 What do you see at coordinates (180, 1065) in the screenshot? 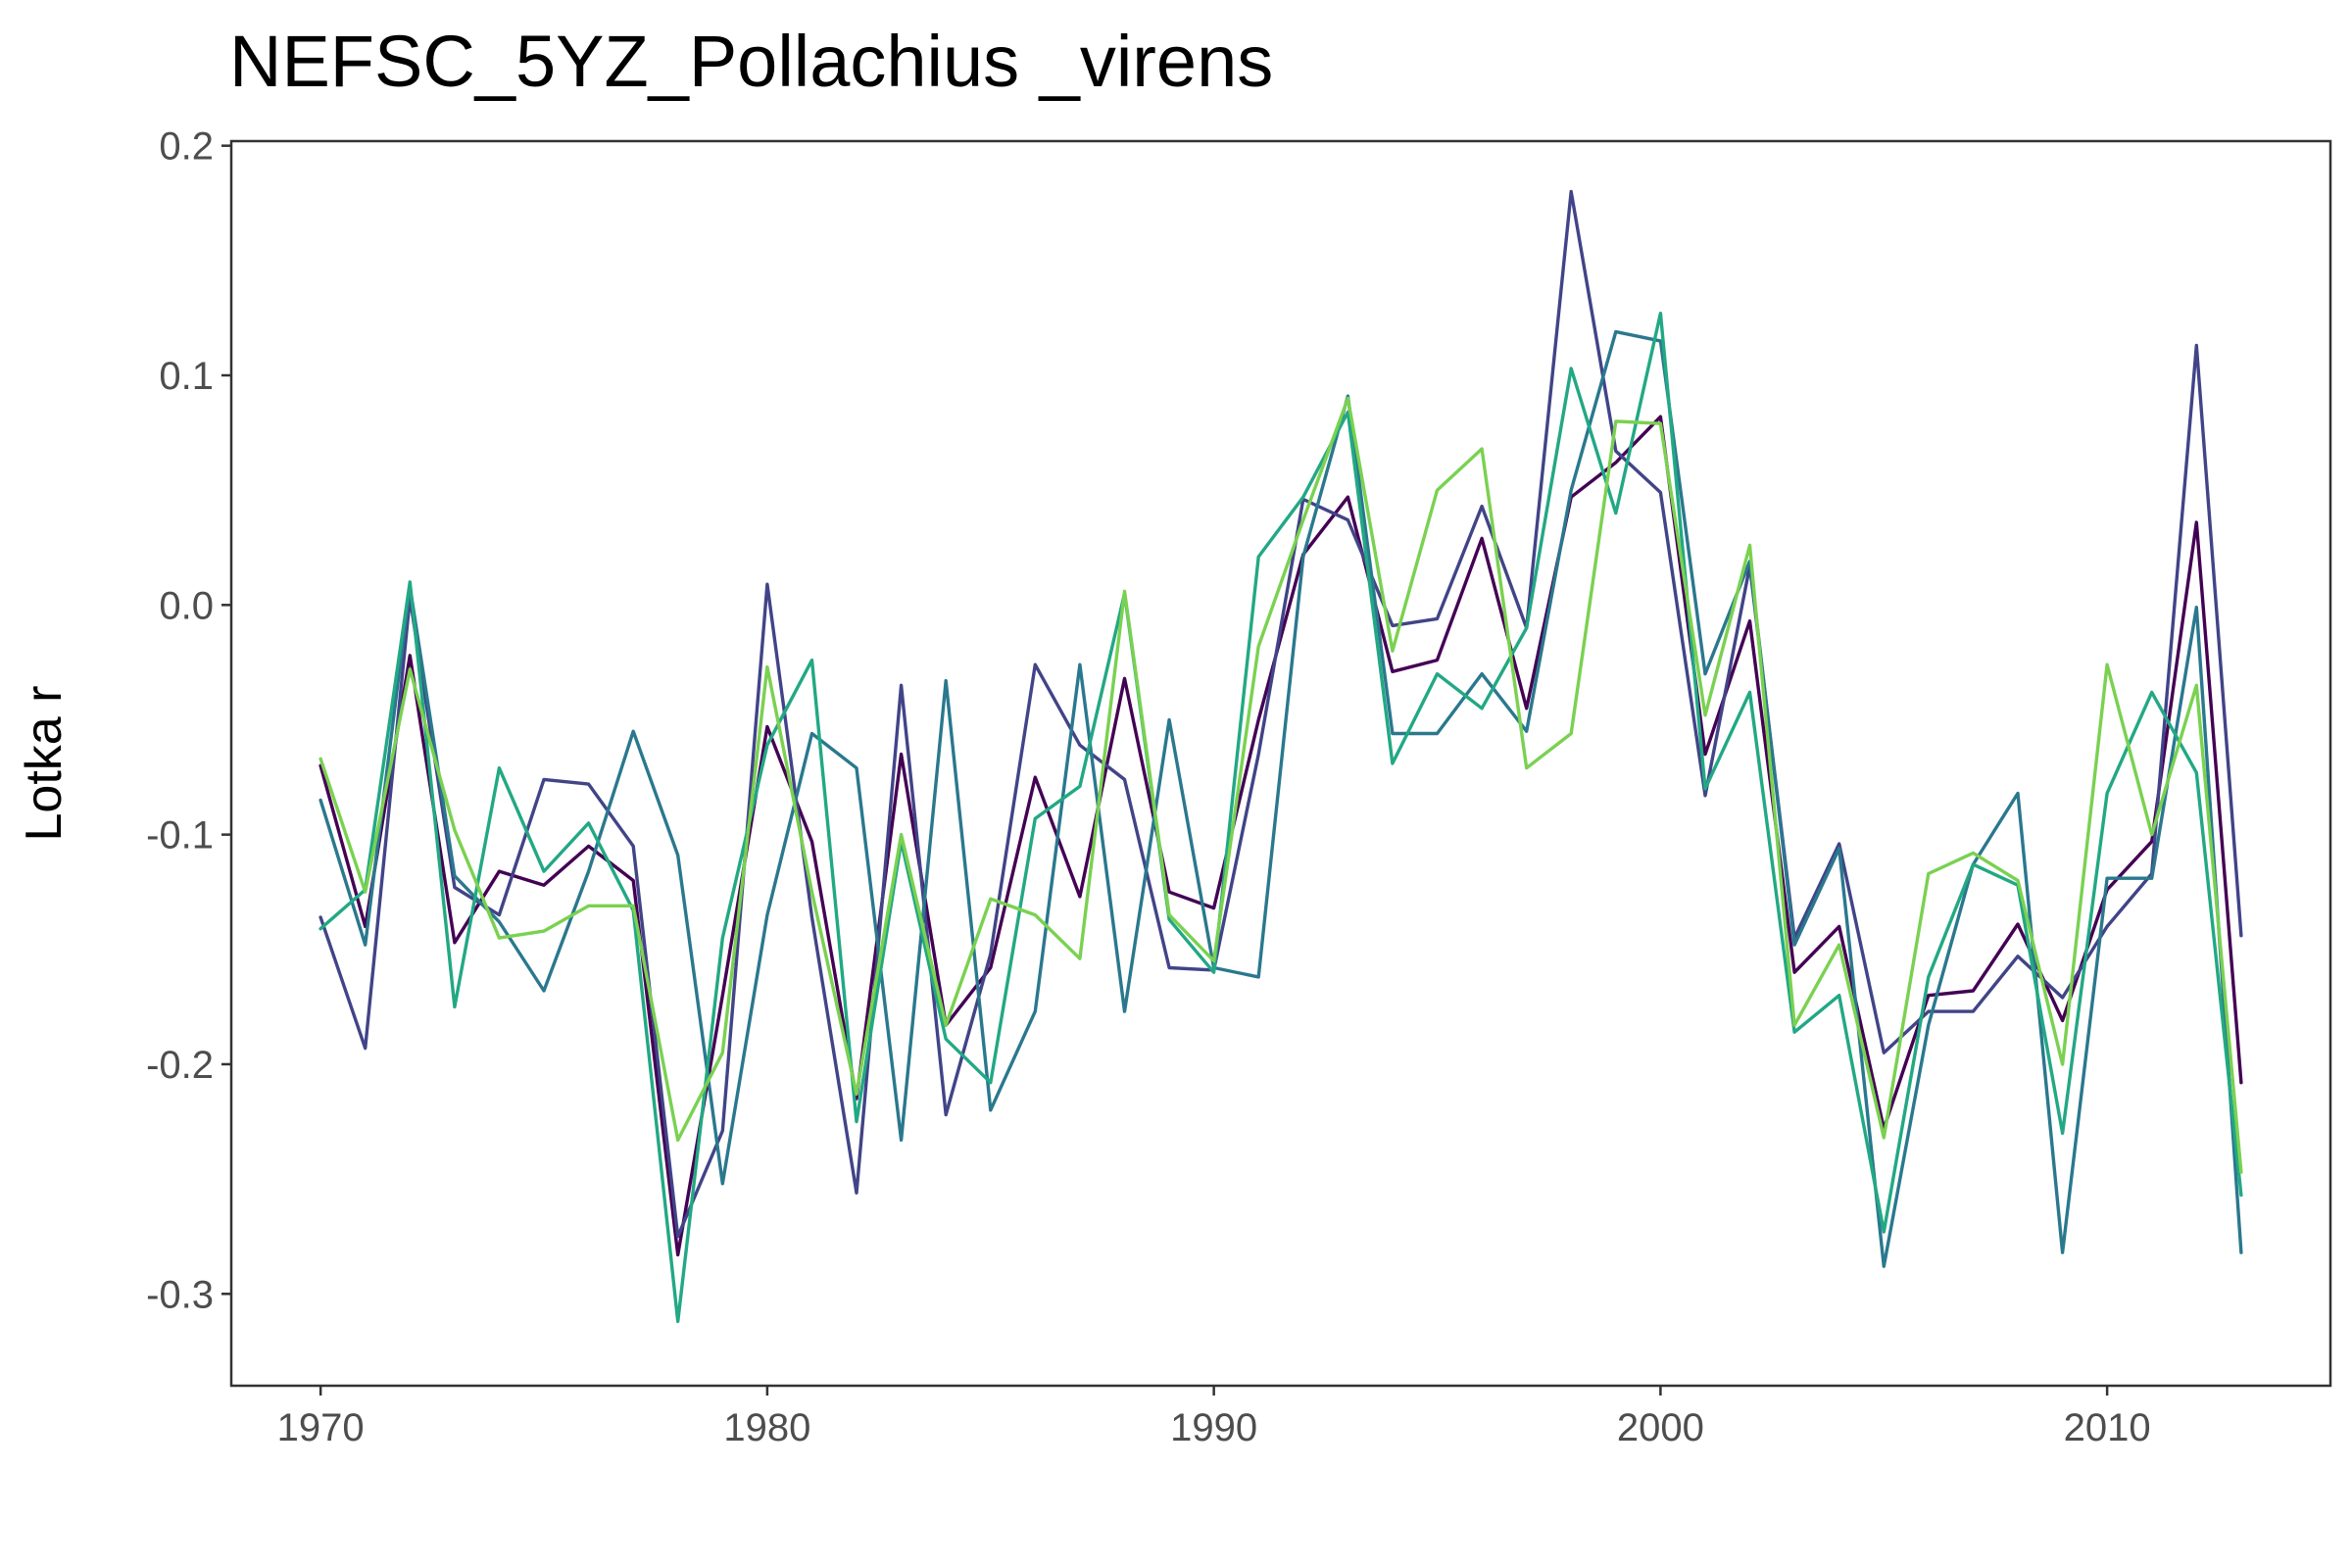
I see `y-tick-label: -0.2` at bounding box center [180, 1065].